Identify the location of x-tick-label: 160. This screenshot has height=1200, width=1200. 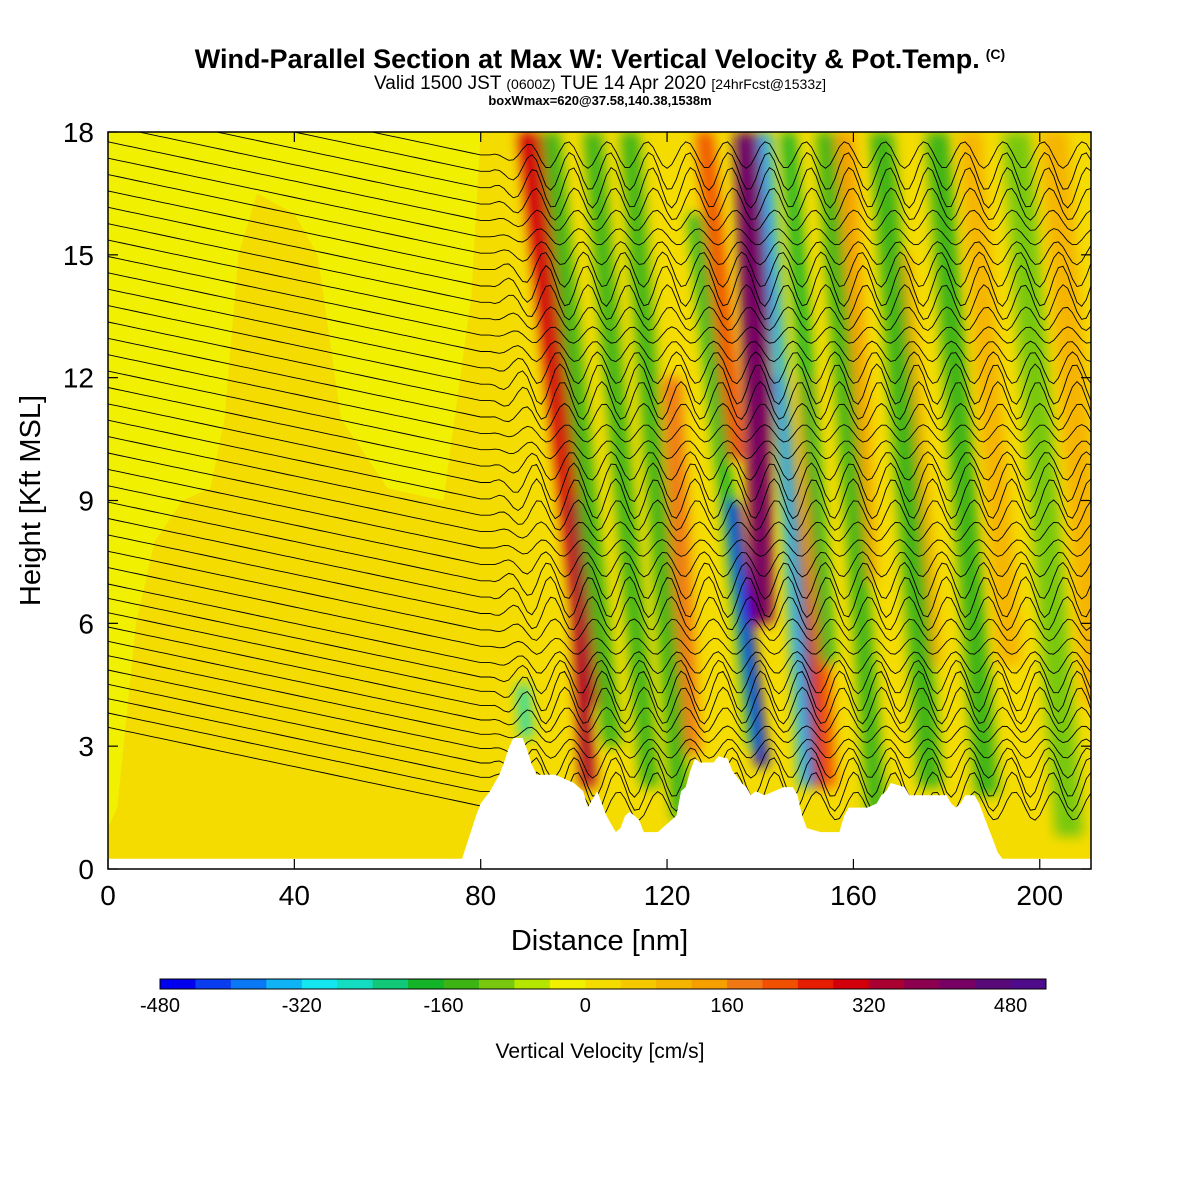
(853, 895).